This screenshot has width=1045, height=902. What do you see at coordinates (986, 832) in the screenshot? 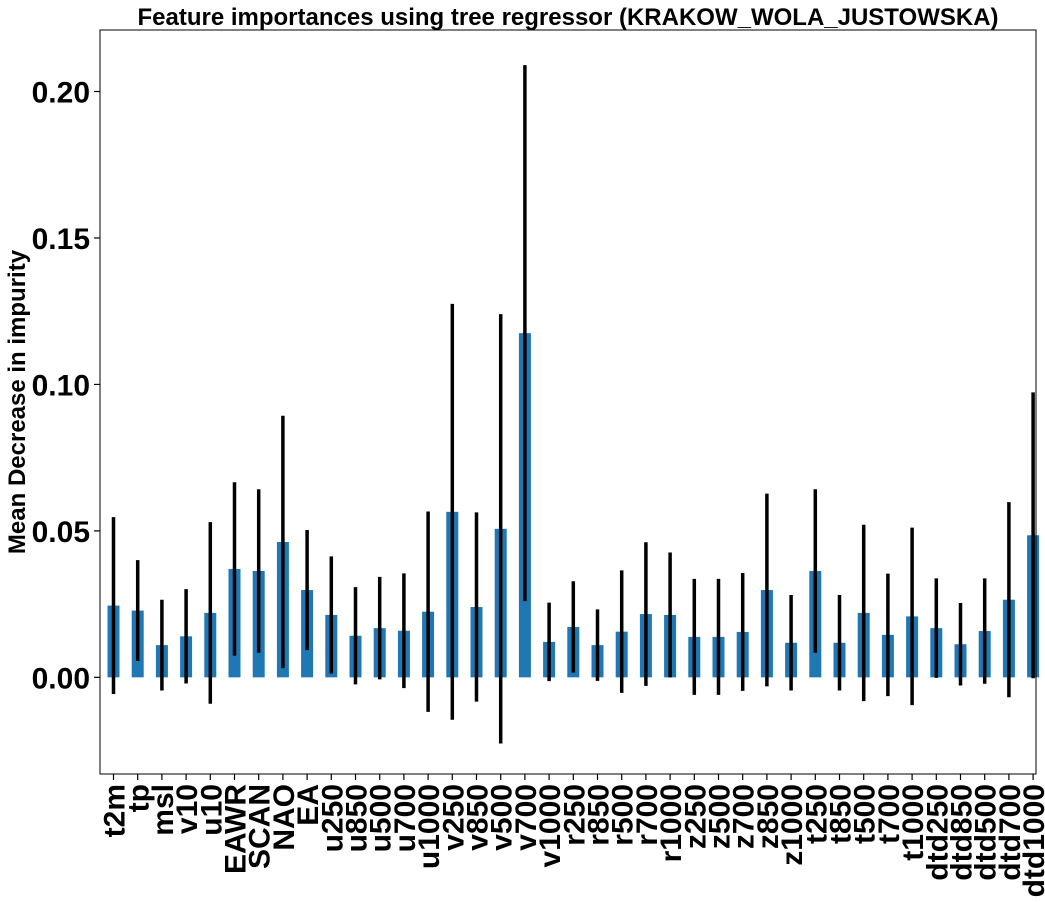
I see `x-tick-label: dtd500` at bounding box center [986, 832].